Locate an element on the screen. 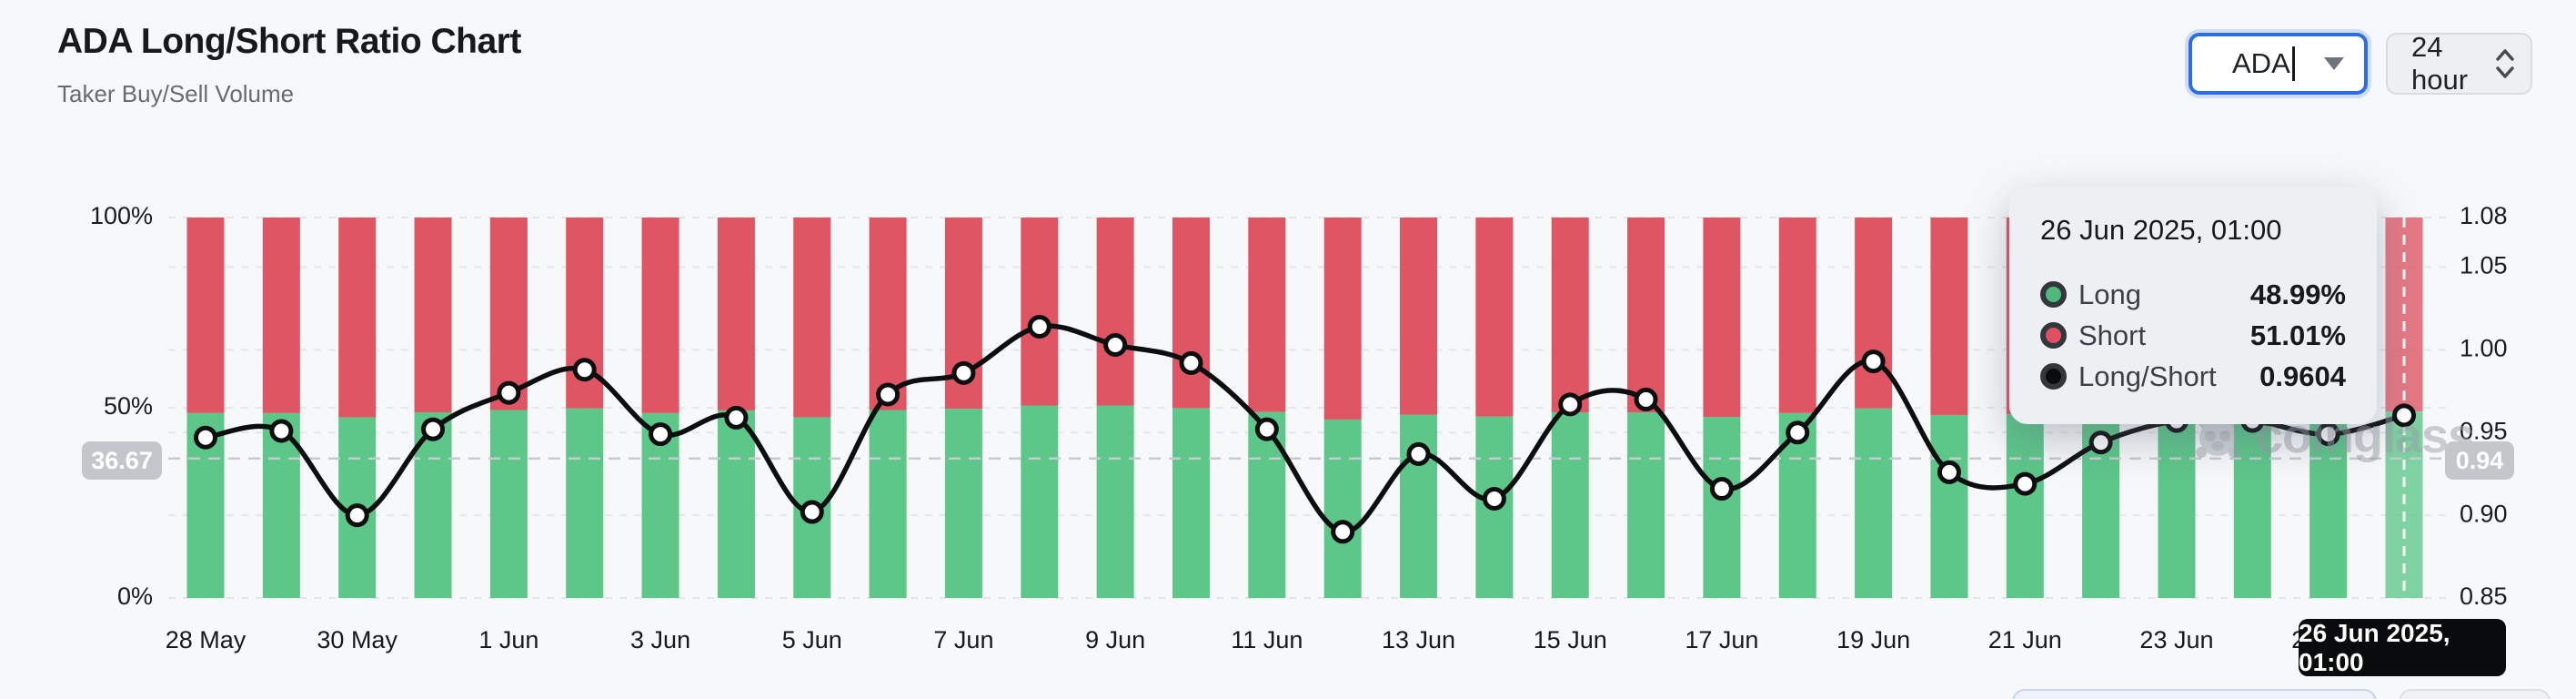 The image size is (2576, 699). tooltip-row-value: 48.99% is located at coordinates (2297, 294).